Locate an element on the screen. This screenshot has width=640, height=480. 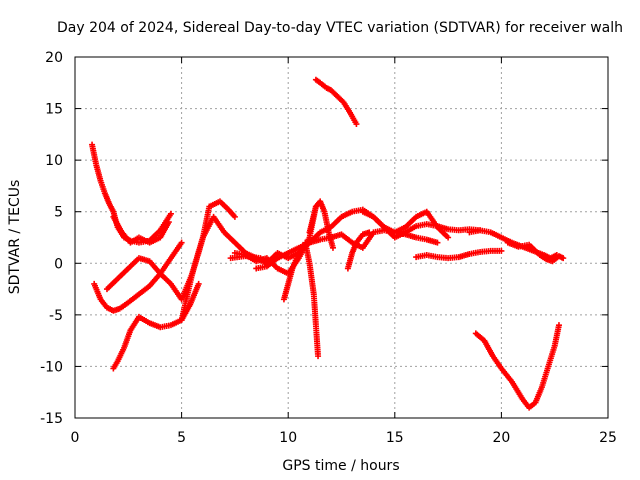
y-tick-label: -15 is located at coordinates (51, 419).